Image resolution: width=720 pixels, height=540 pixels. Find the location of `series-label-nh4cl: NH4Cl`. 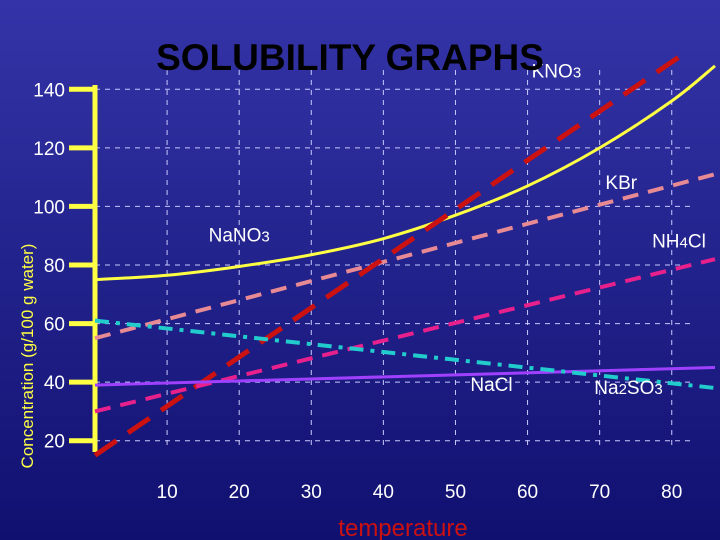

series-label-nh4cl: NH4Cl is located at coordinates (679, 241).